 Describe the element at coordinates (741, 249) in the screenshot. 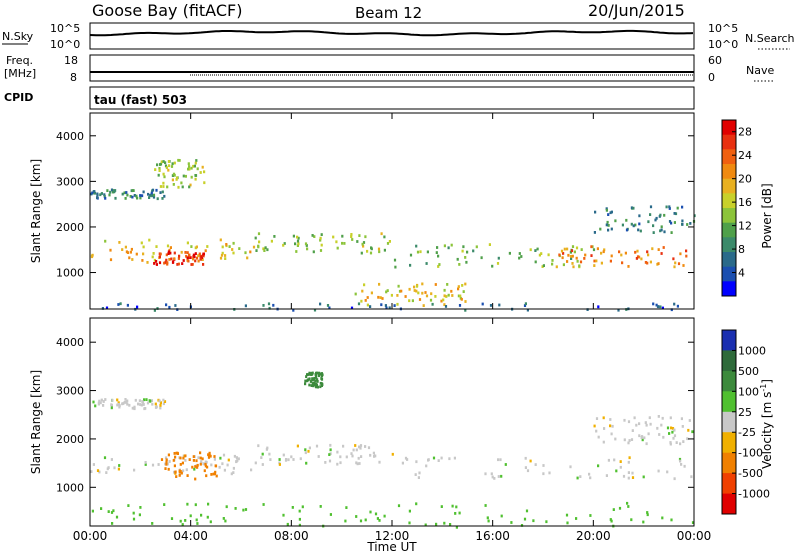

I see `colorbar-tick-label: 8` at that location.